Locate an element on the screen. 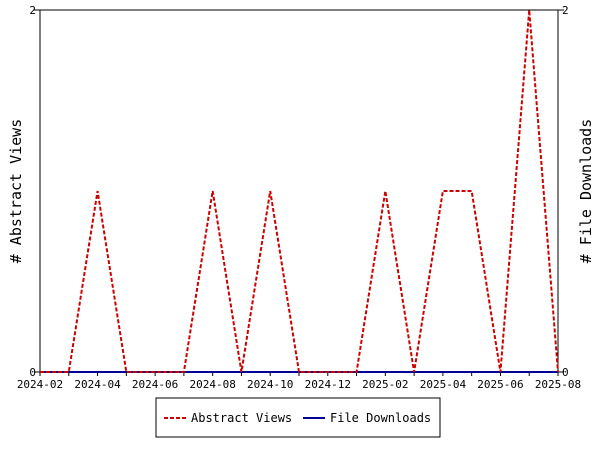 This screenshot has height=450, width=600. x-tick-label-2025-02: 2025-02 is located at coordinates (385, 384).